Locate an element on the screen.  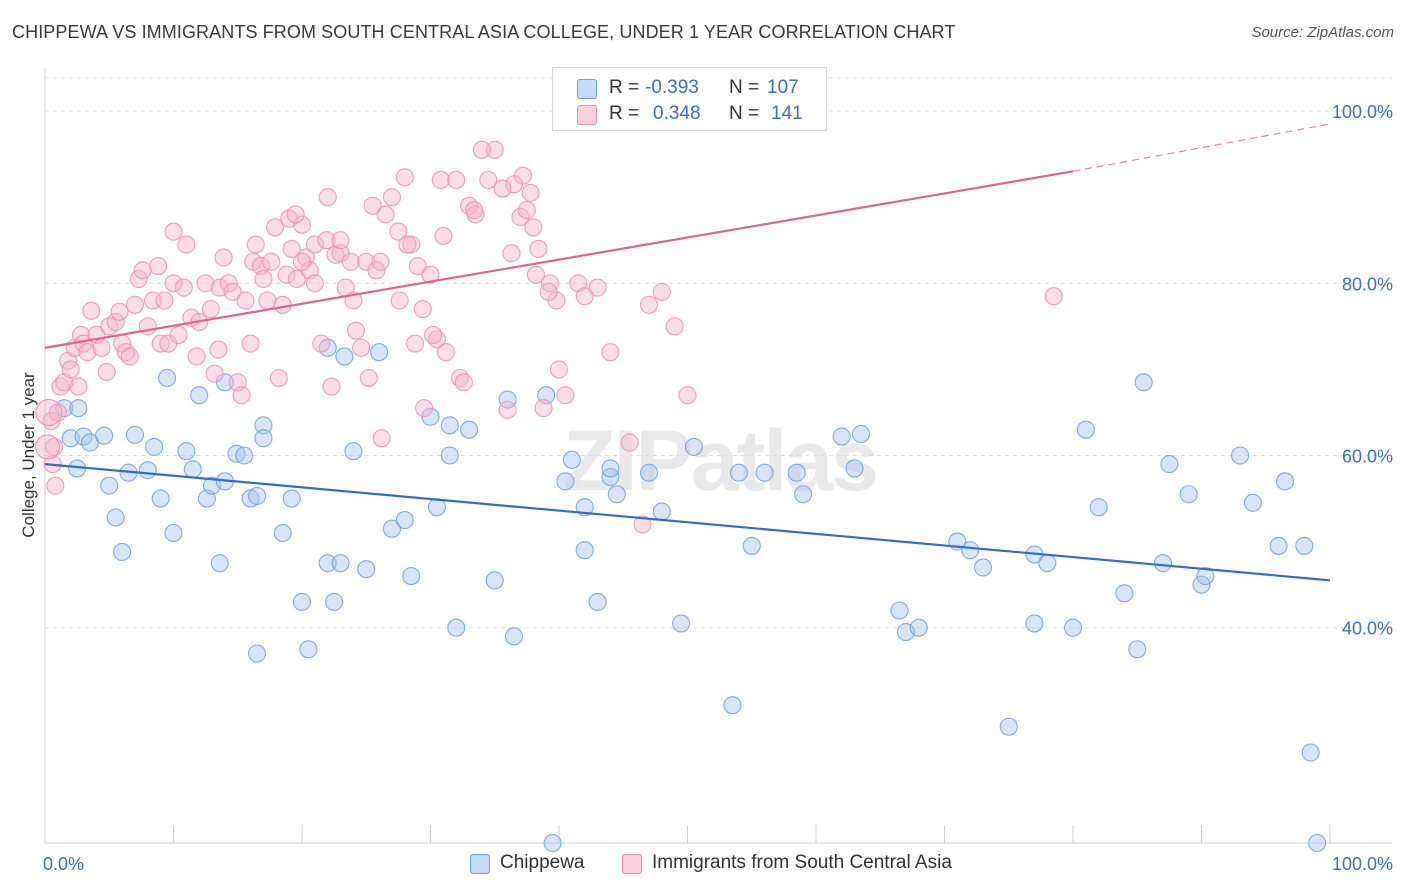
legend-swatch-chippewa is located at coordinates (587, 89).